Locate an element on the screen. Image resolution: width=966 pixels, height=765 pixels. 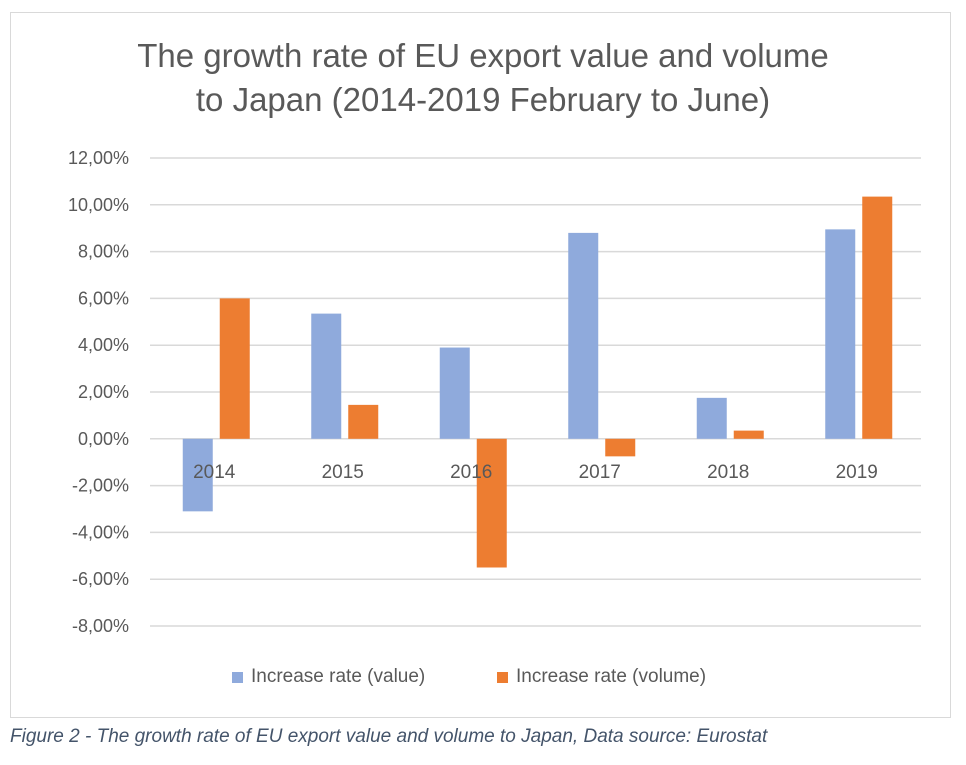
x-tick-label: 2015 is located at coordinates (343, 472).